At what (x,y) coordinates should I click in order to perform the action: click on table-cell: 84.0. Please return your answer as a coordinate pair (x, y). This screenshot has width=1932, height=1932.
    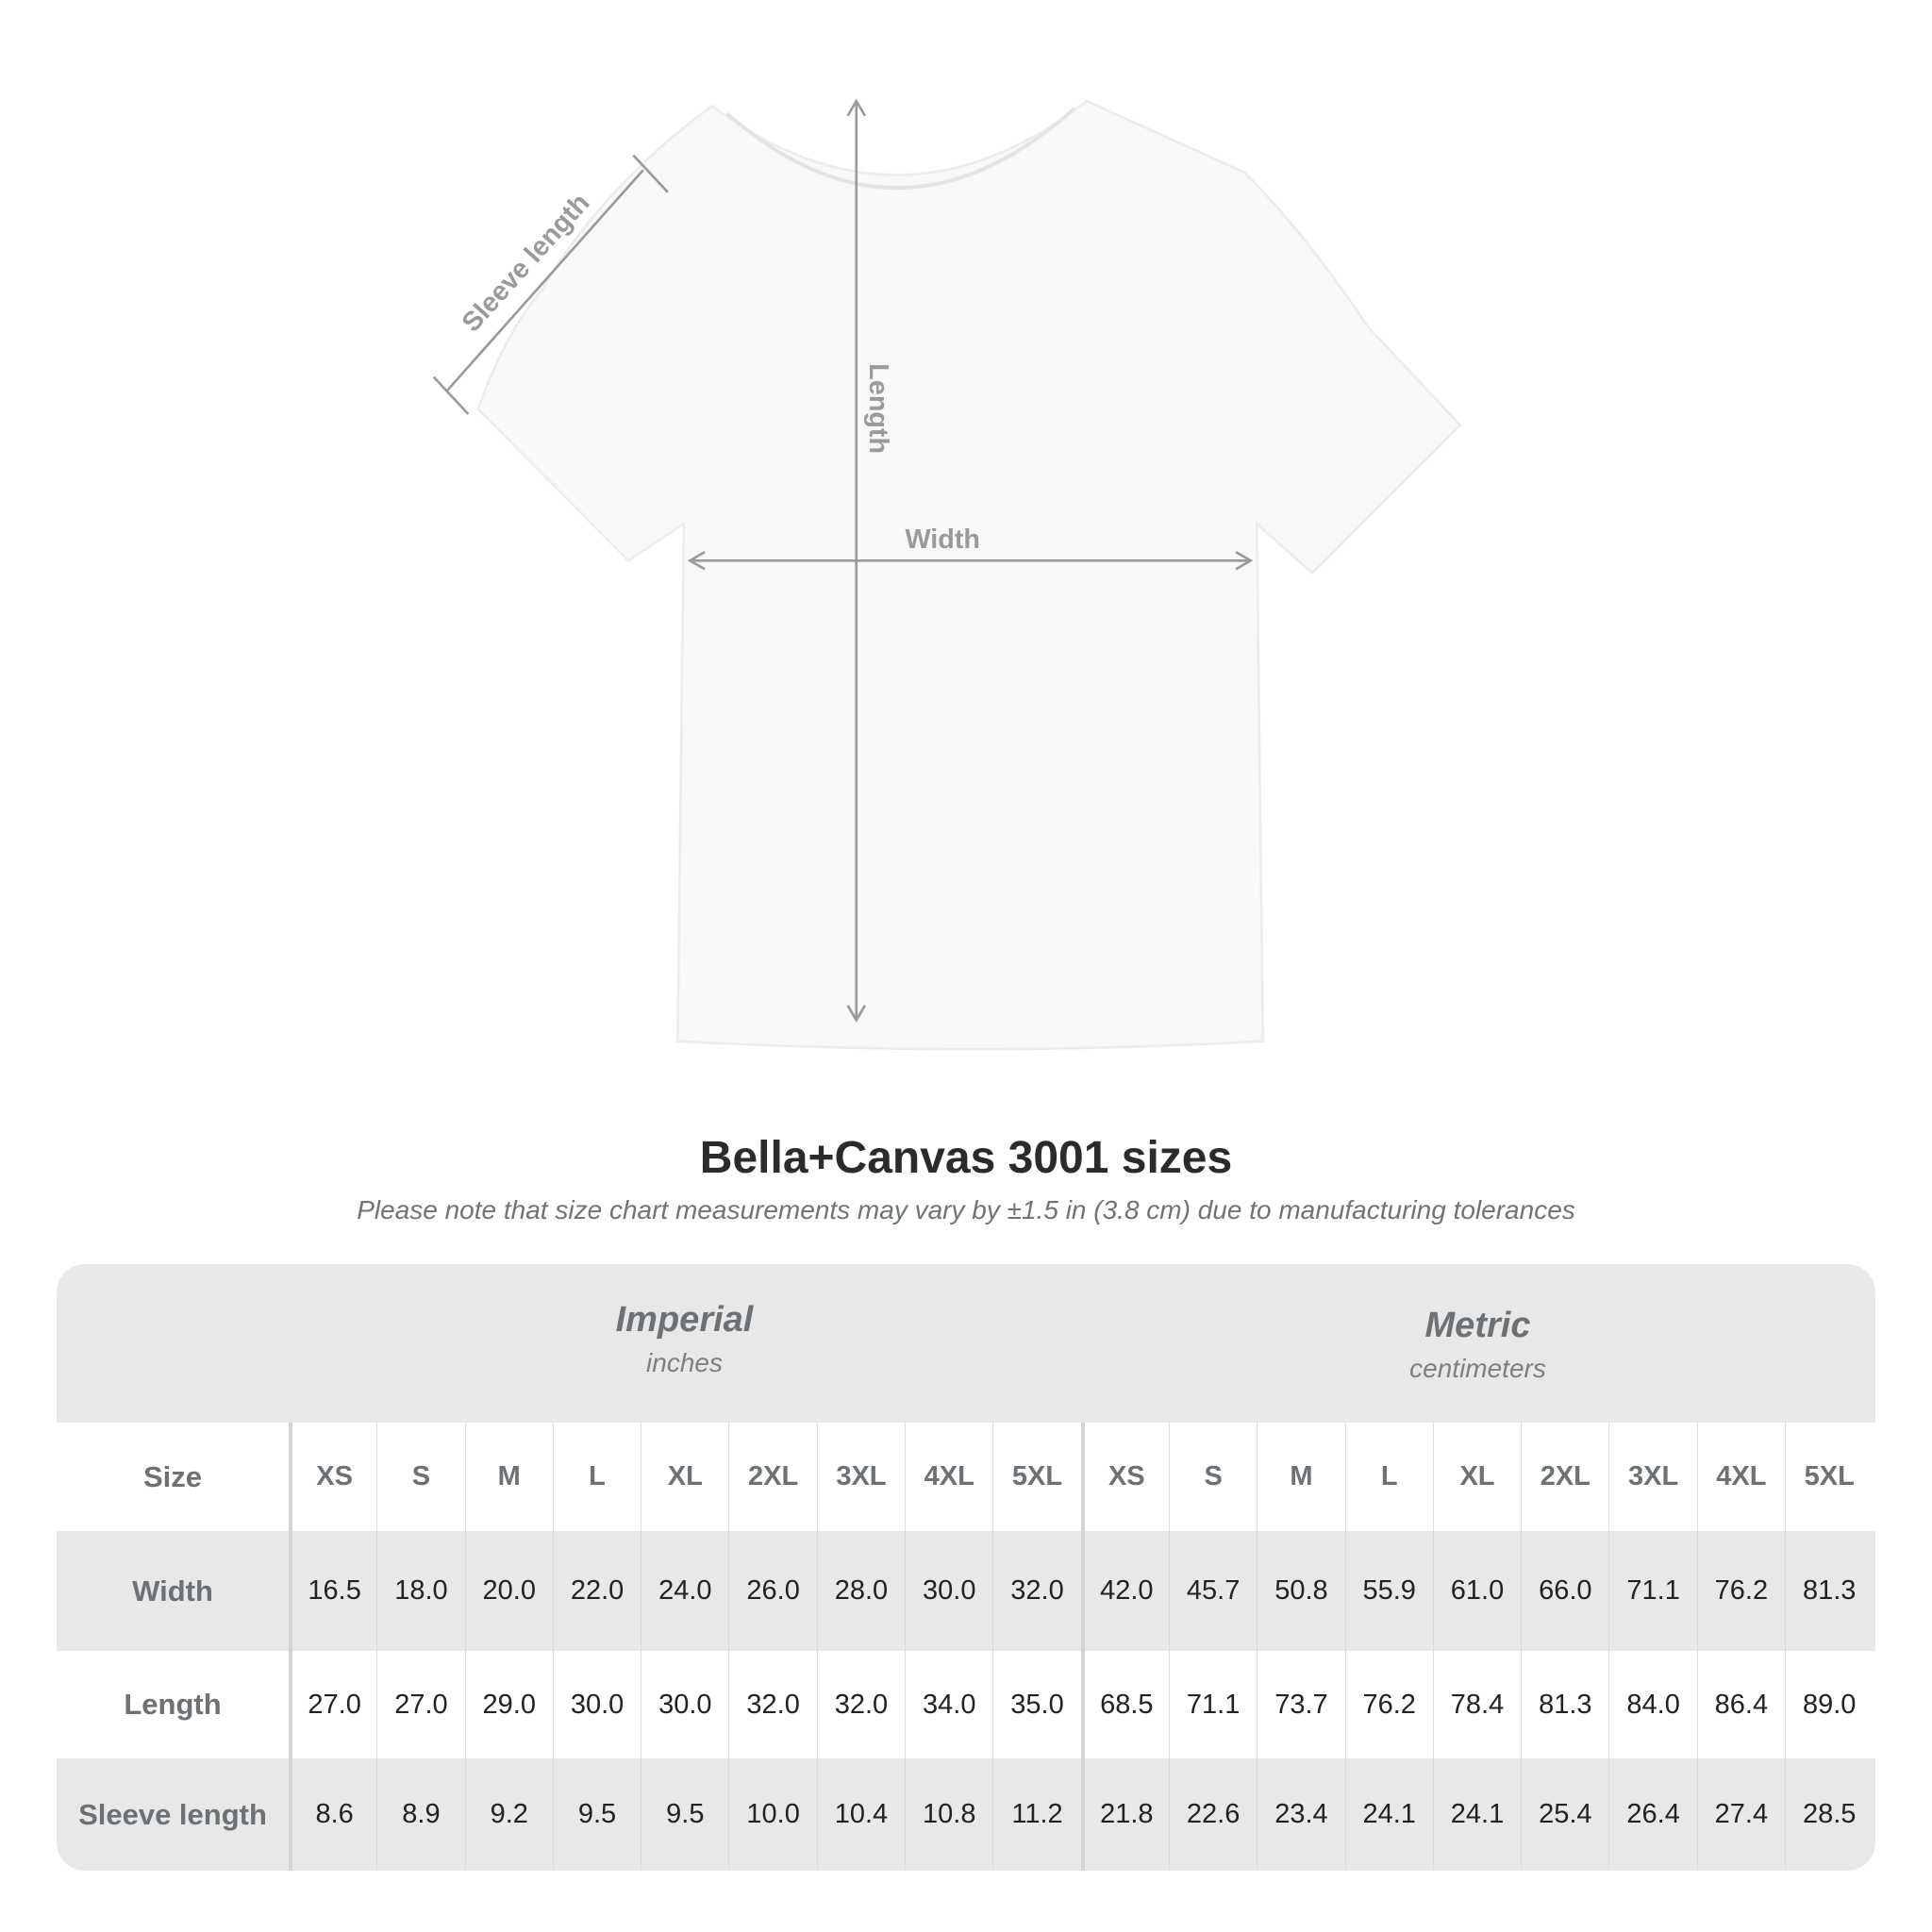
    Looking at the image, I should click on (1652, 1704).